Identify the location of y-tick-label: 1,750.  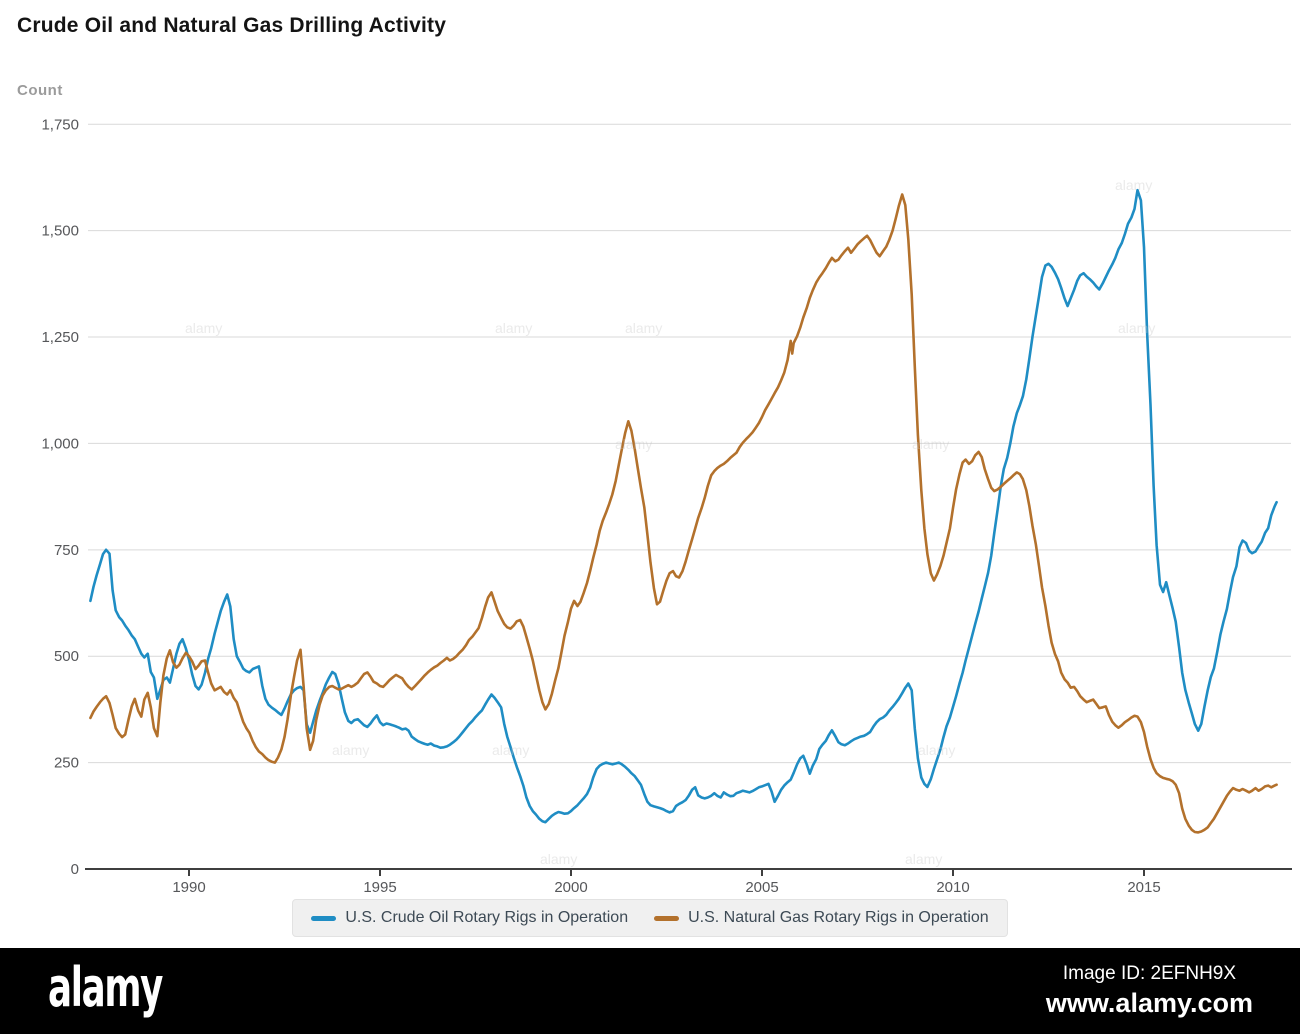
(60, 124).